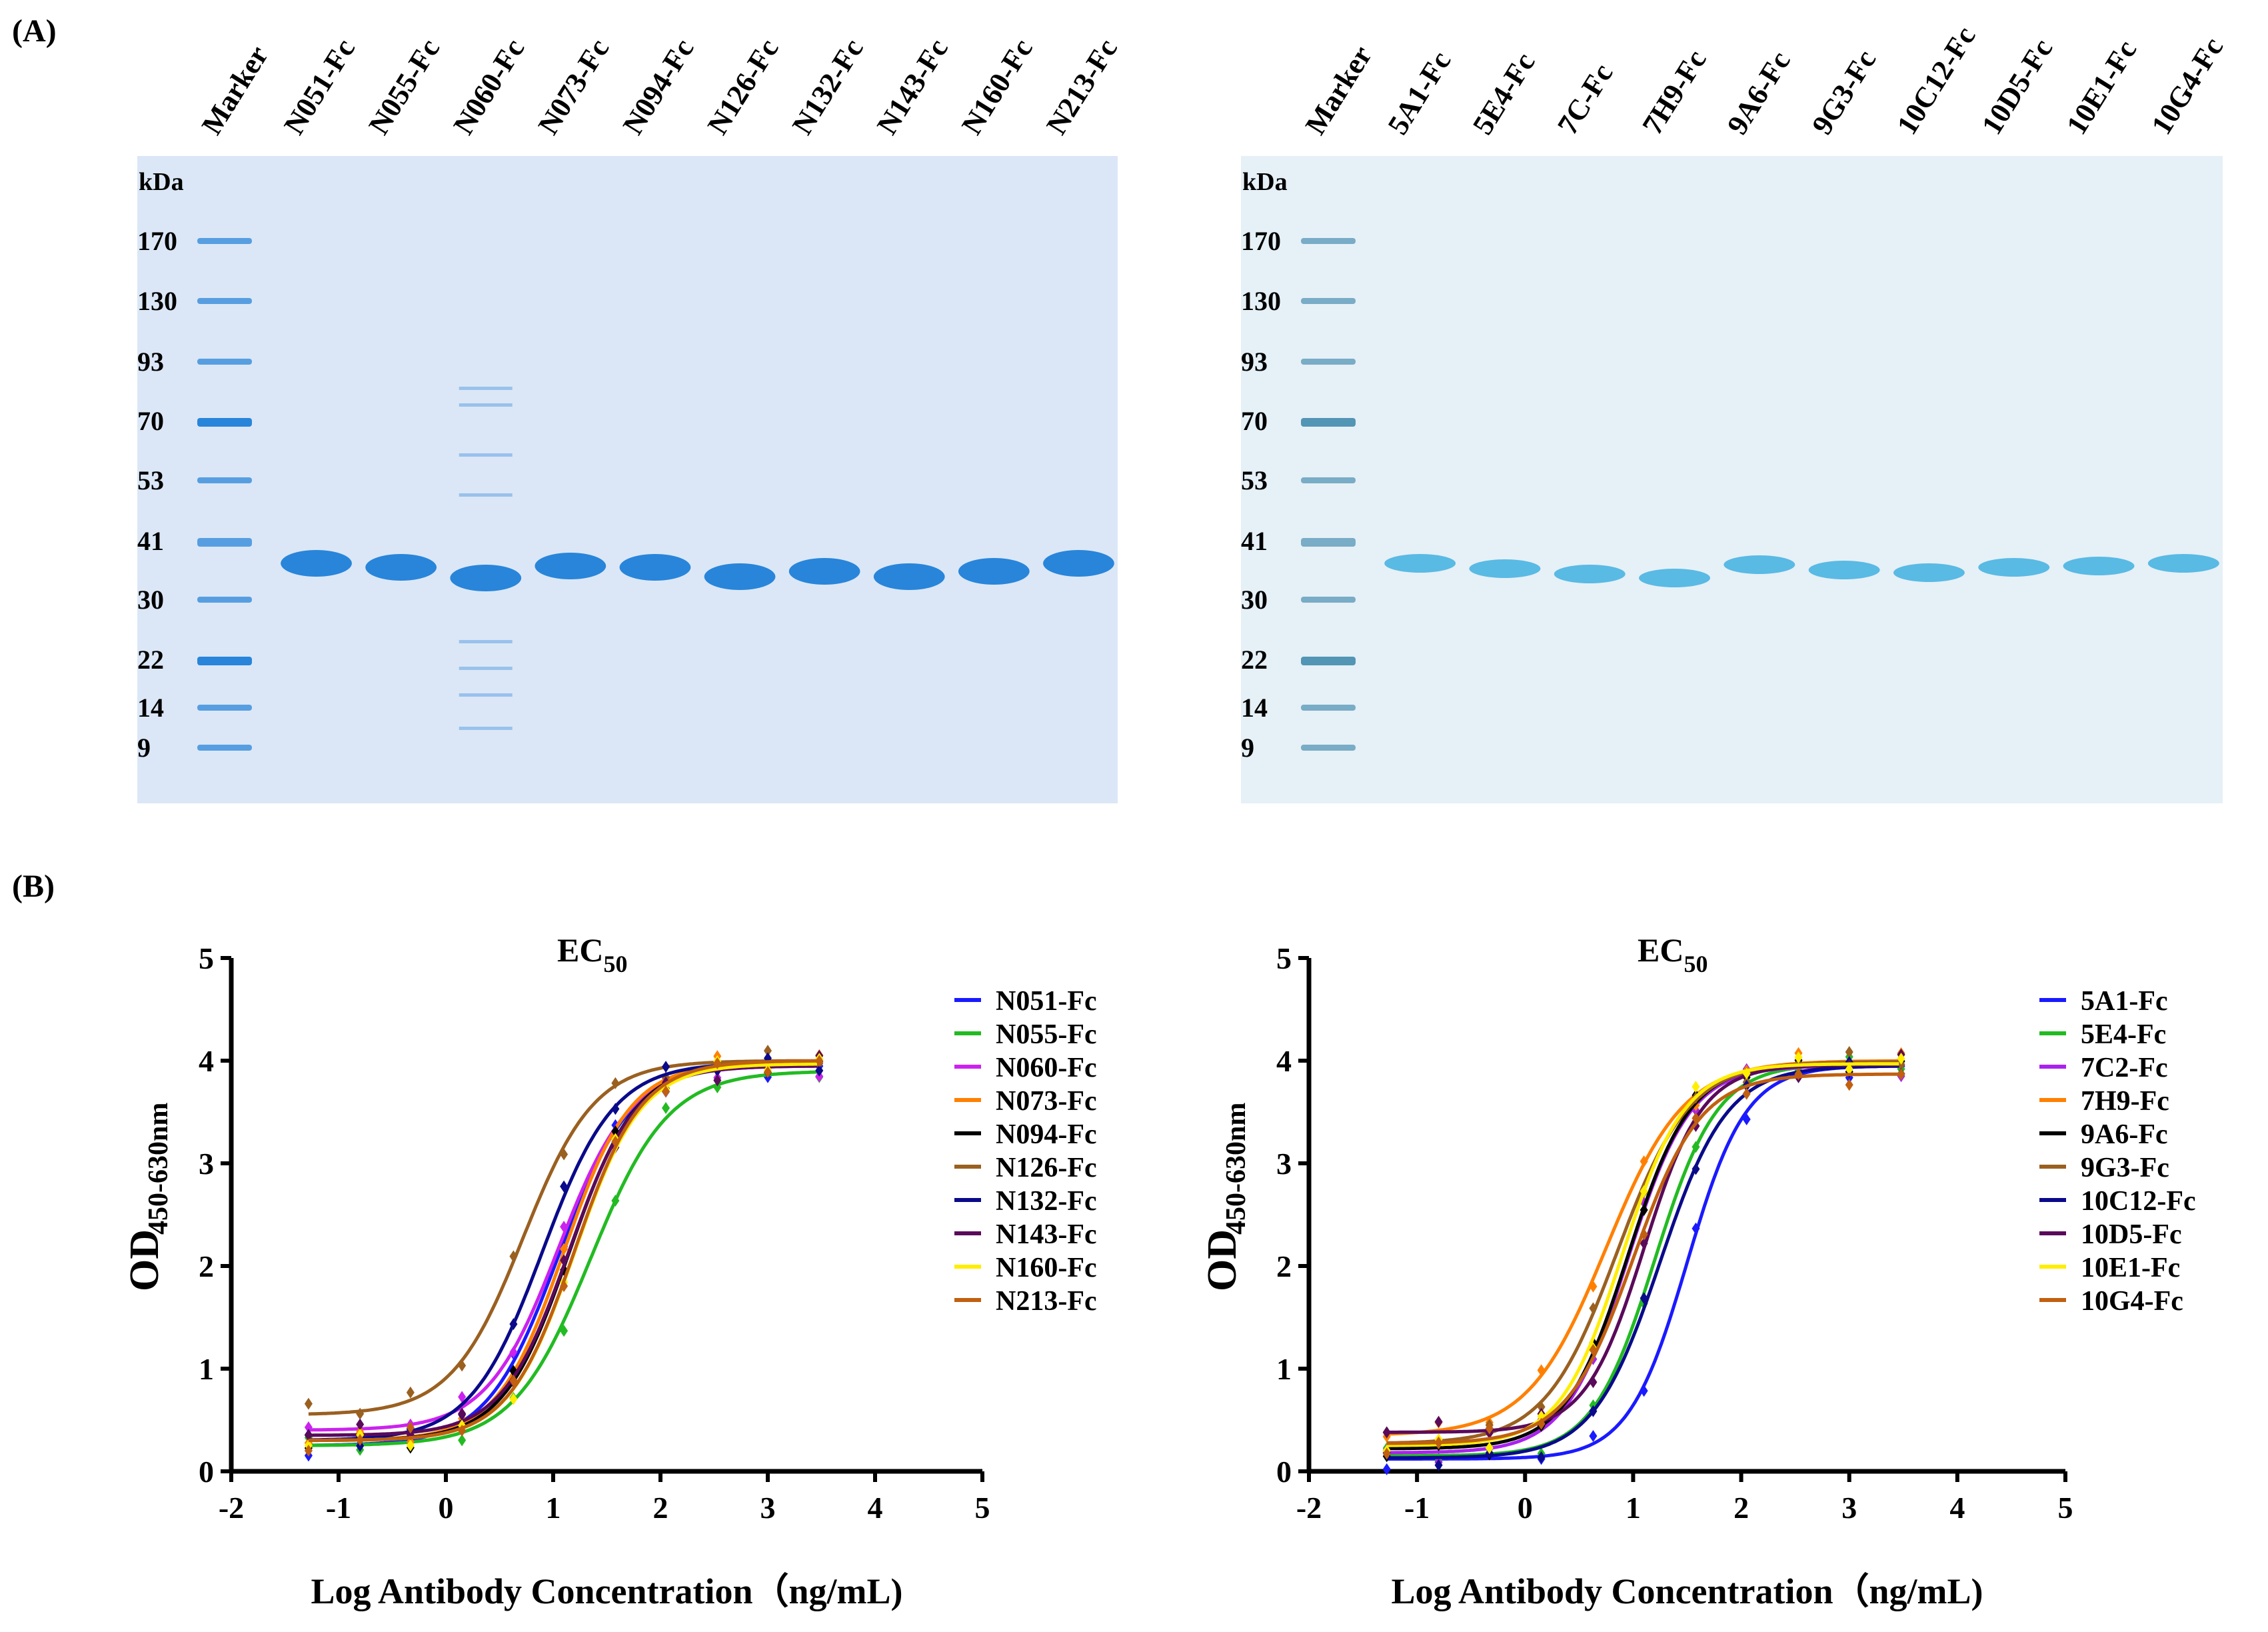 Image resolution: width=2268 pixels, height=1632 pixels. What do you see at coordinates (2101, 88) in the screenshot?
I see `lane-label: 10E1-Fc` at bounding box center [2101, 88].